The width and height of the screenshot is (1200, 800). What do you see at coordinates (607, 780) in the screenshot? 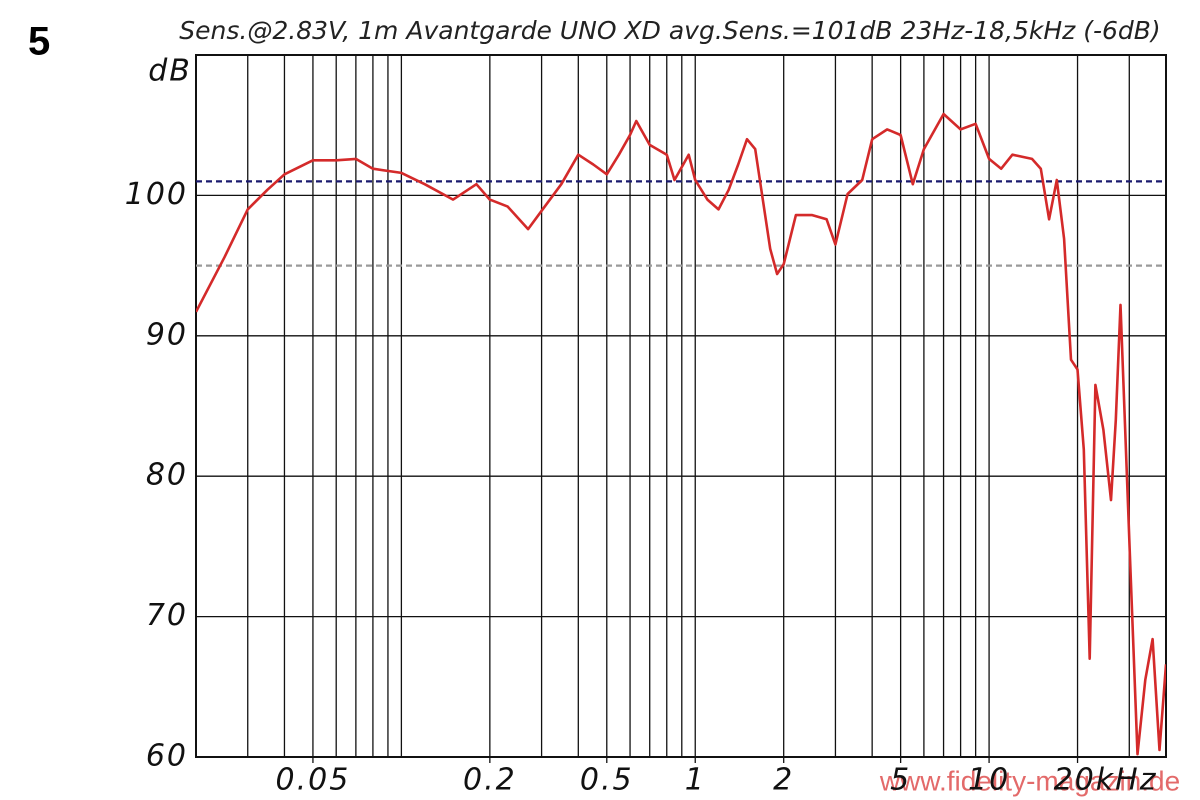
I see `x-tick-label: 0.5` at bounding box center [607, 780].